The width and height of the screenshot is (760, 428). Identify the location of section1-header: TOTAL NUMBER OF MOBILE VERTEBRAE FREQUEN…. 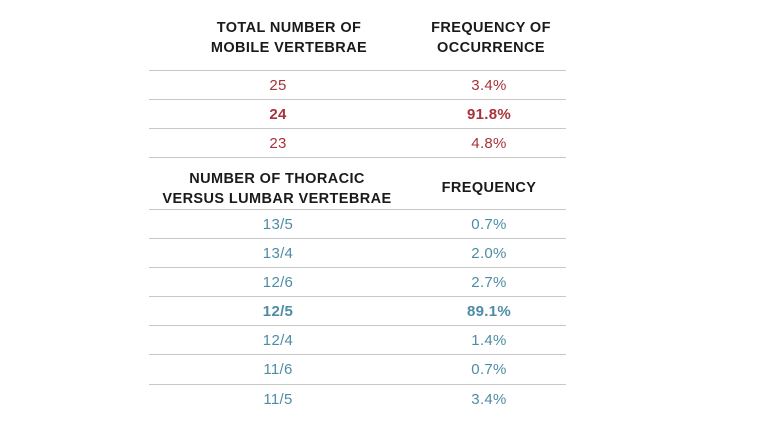
(357, 35).